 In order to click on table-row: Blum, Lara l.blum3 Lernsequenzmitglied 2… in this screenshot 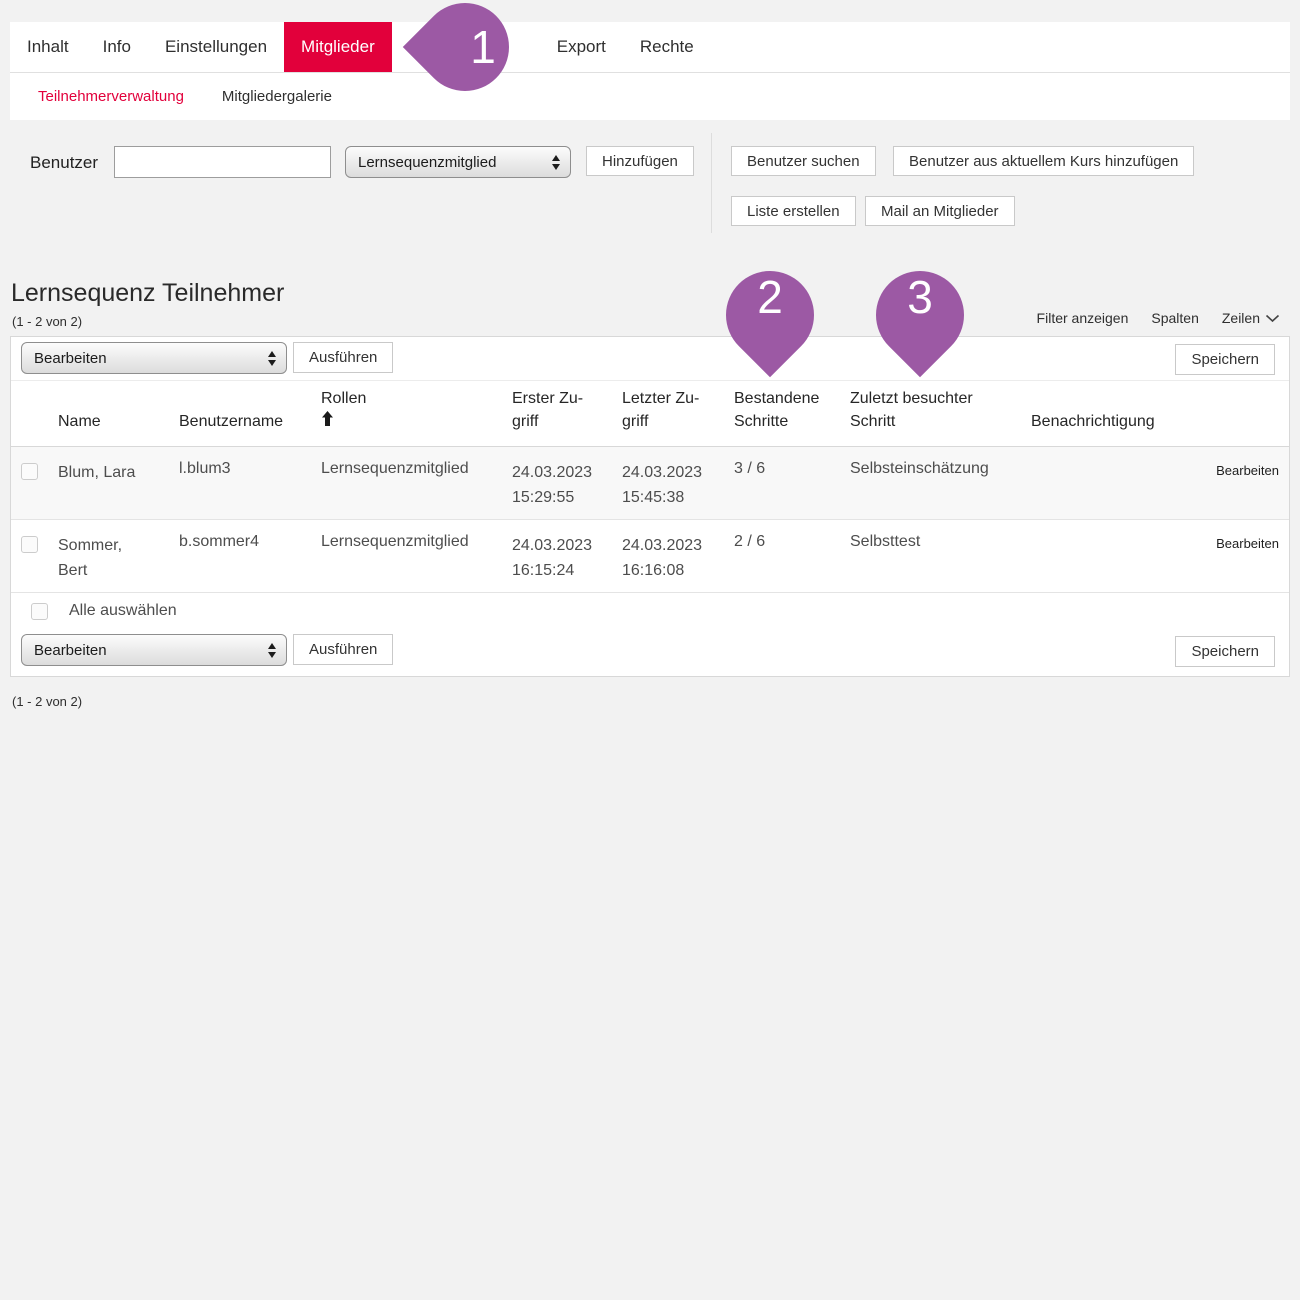, I will do `click(650, 483)`.